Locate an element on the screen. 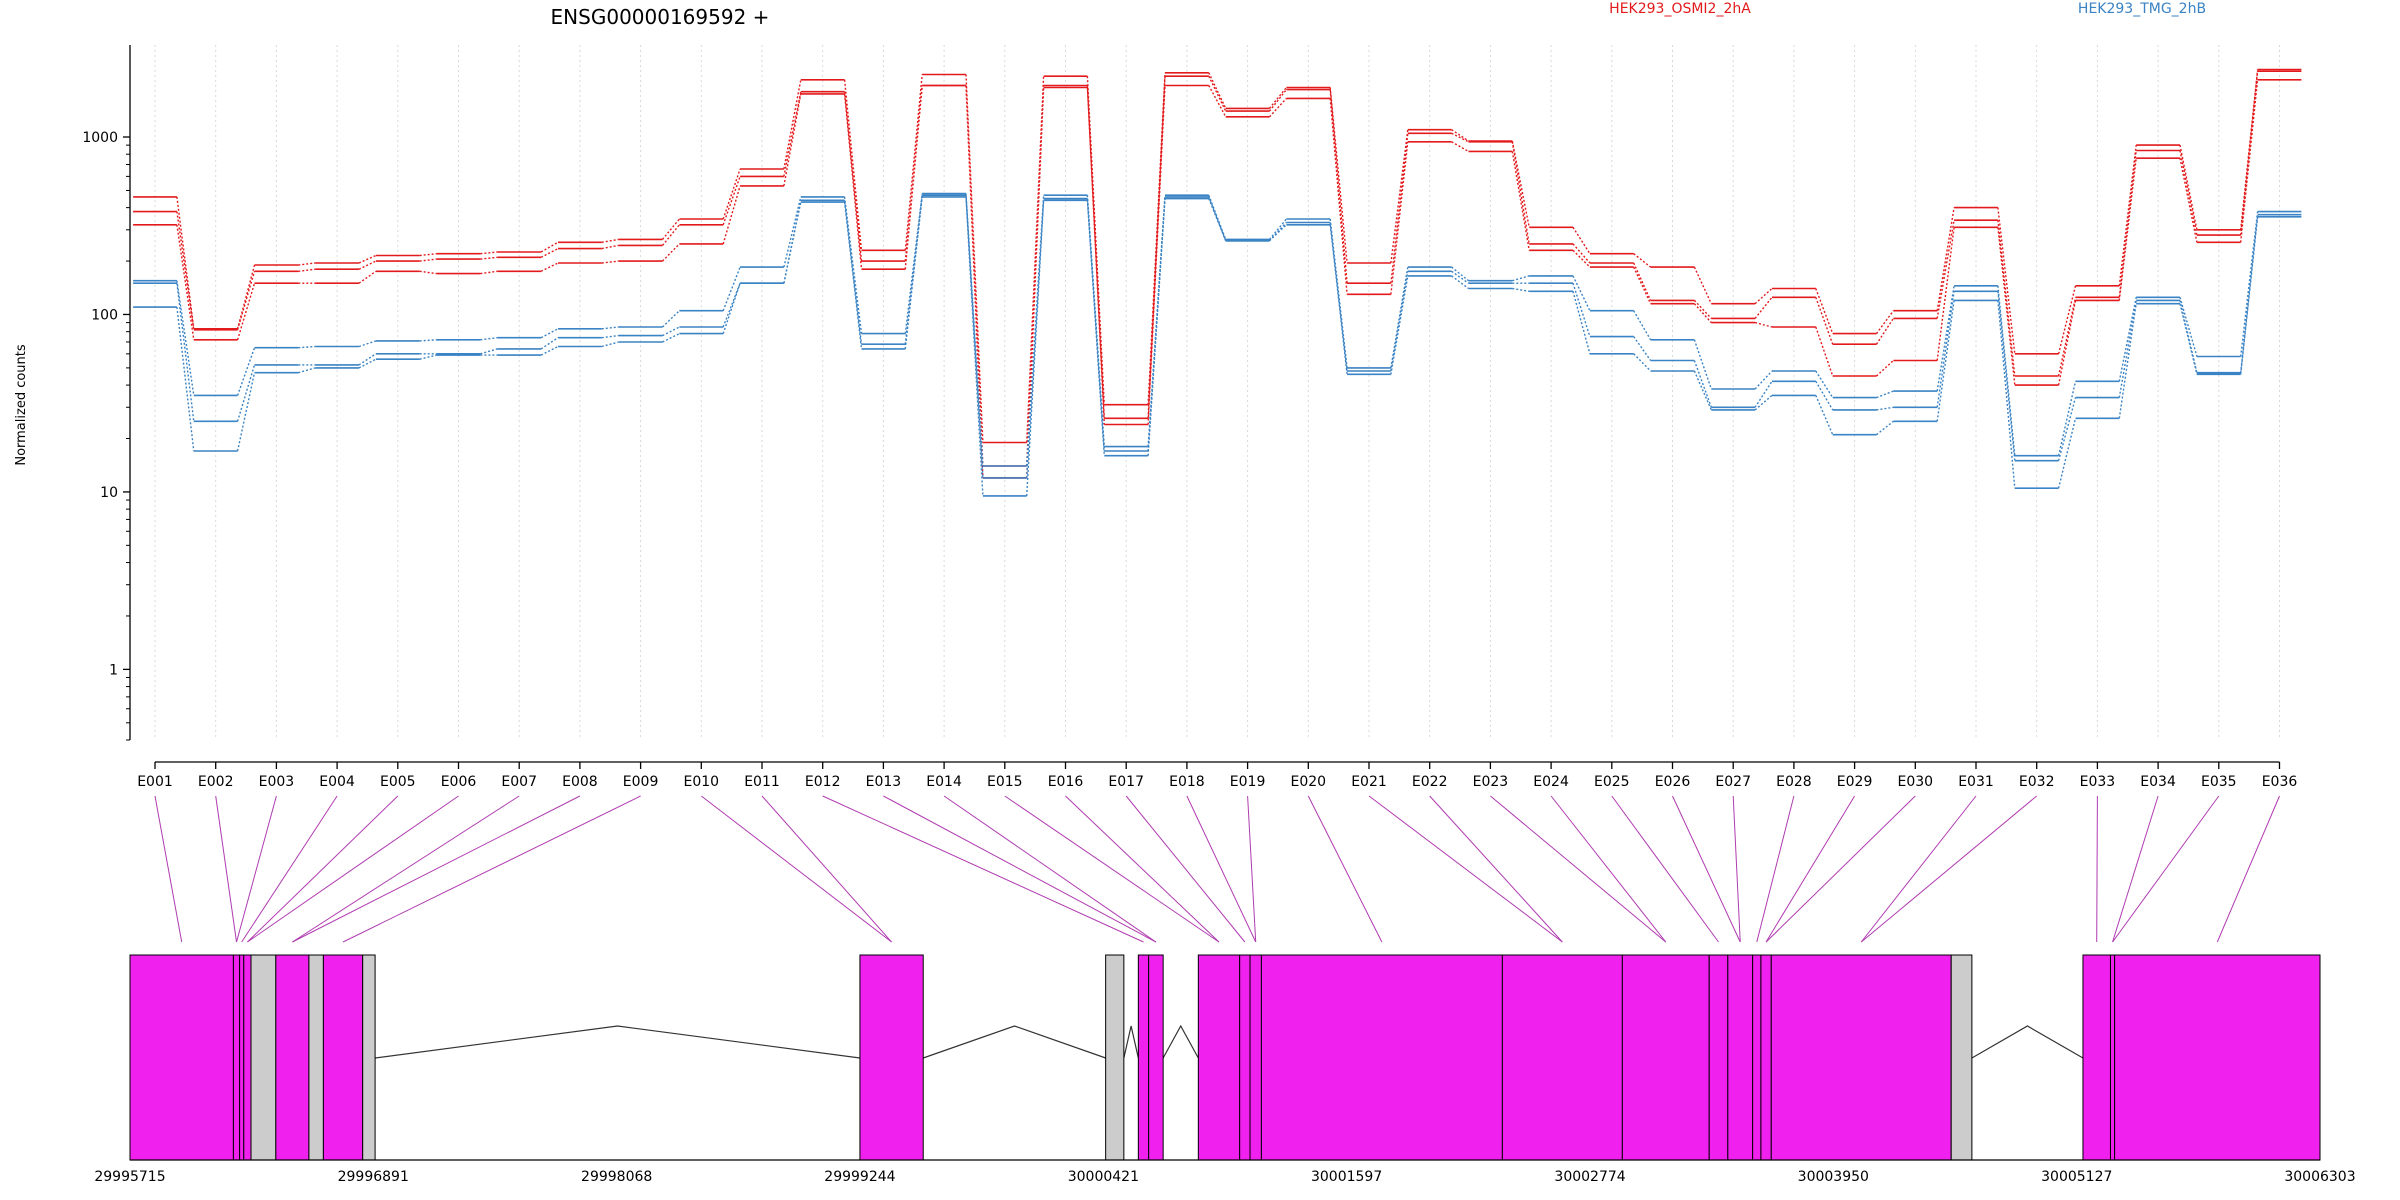 This screenshot has height=1200, width=2400. x-tick-label: E019 is located at coordinates (1248, 782).